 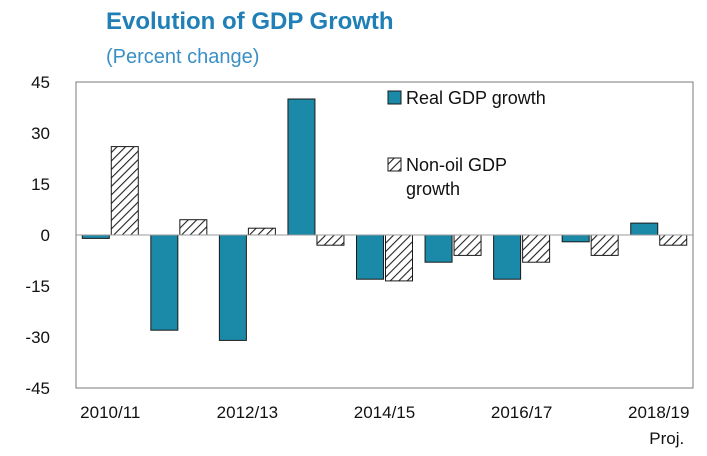 I want to click on y-tick-label: 0, so click(x=45, y=235).